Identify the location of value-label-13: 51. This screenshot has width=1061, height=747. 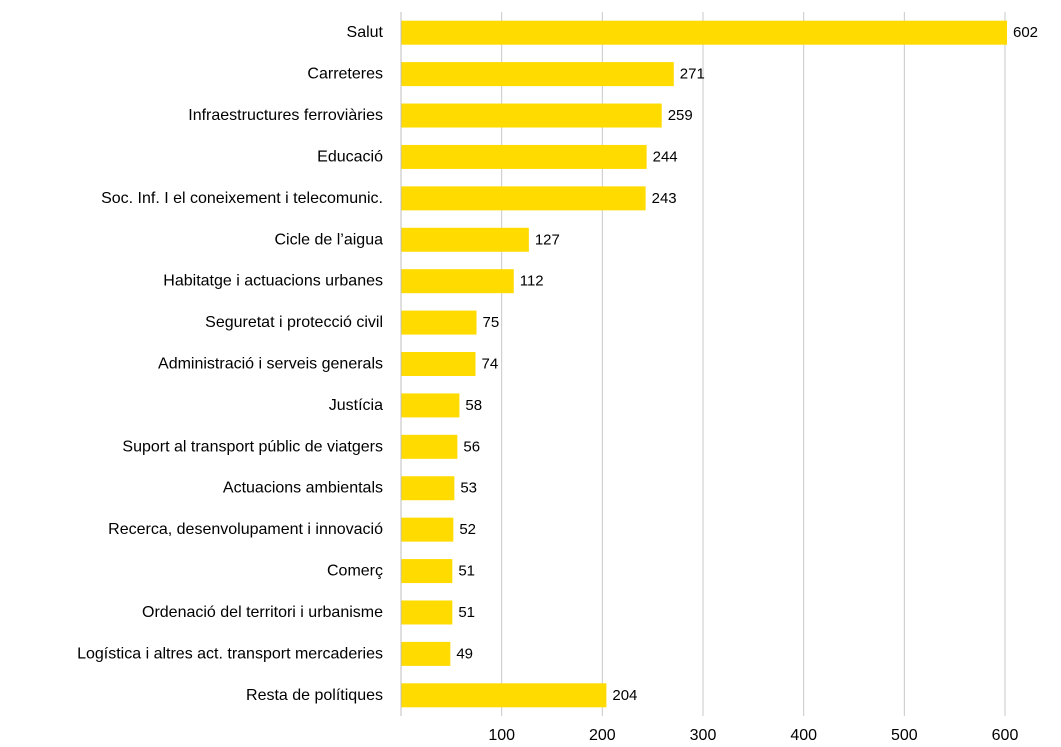
(466, 571).